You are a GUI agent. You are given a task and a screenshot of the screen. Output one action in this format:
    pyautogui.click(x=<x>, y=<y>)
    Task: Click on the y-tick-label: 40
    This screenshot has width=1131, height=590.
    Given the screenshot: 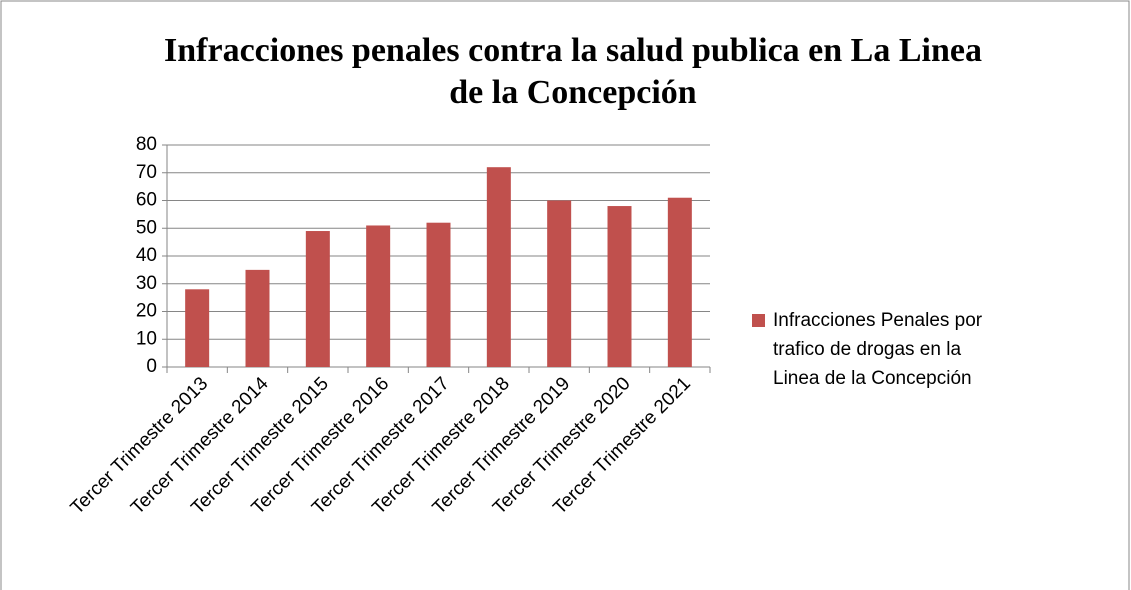 What is the action you would take?
    pyautogui.click(x=146, y=255)
    